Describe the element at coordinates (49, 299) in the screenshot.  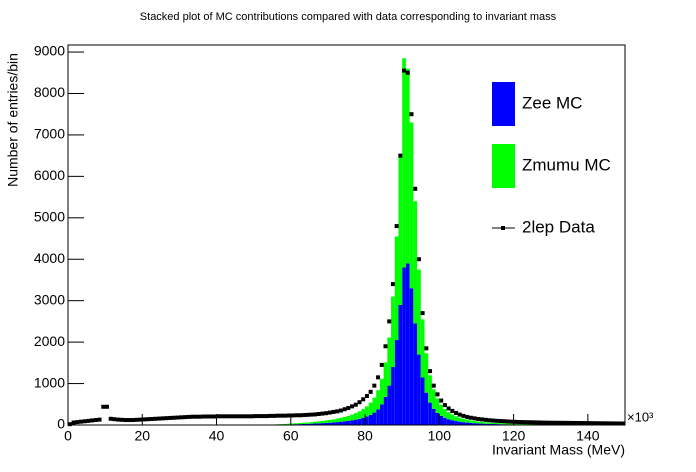
I see `y-tick-label: 3000` at that location.